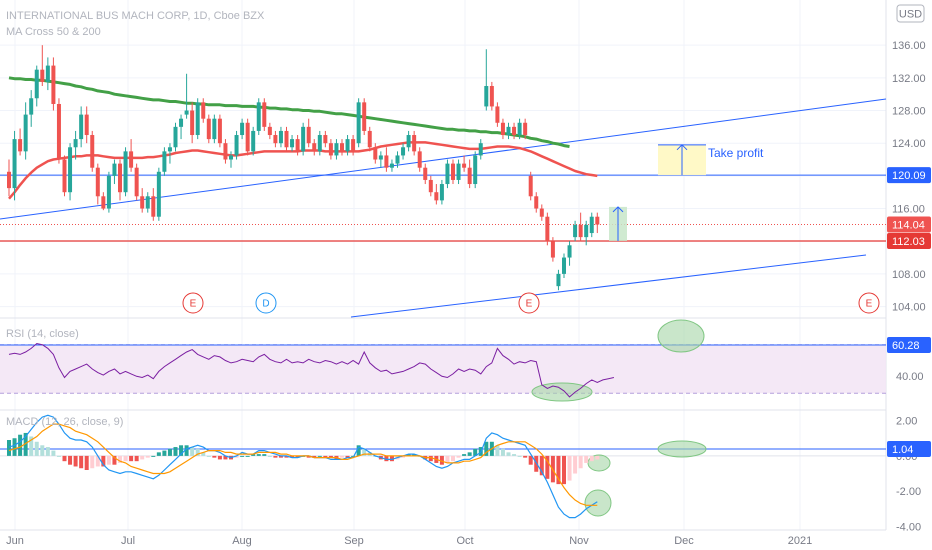  What do you see at coordinates (736, 153) in the screenshot?
I see `take-profit-label: Take profit` at bounding box center [736, 153].